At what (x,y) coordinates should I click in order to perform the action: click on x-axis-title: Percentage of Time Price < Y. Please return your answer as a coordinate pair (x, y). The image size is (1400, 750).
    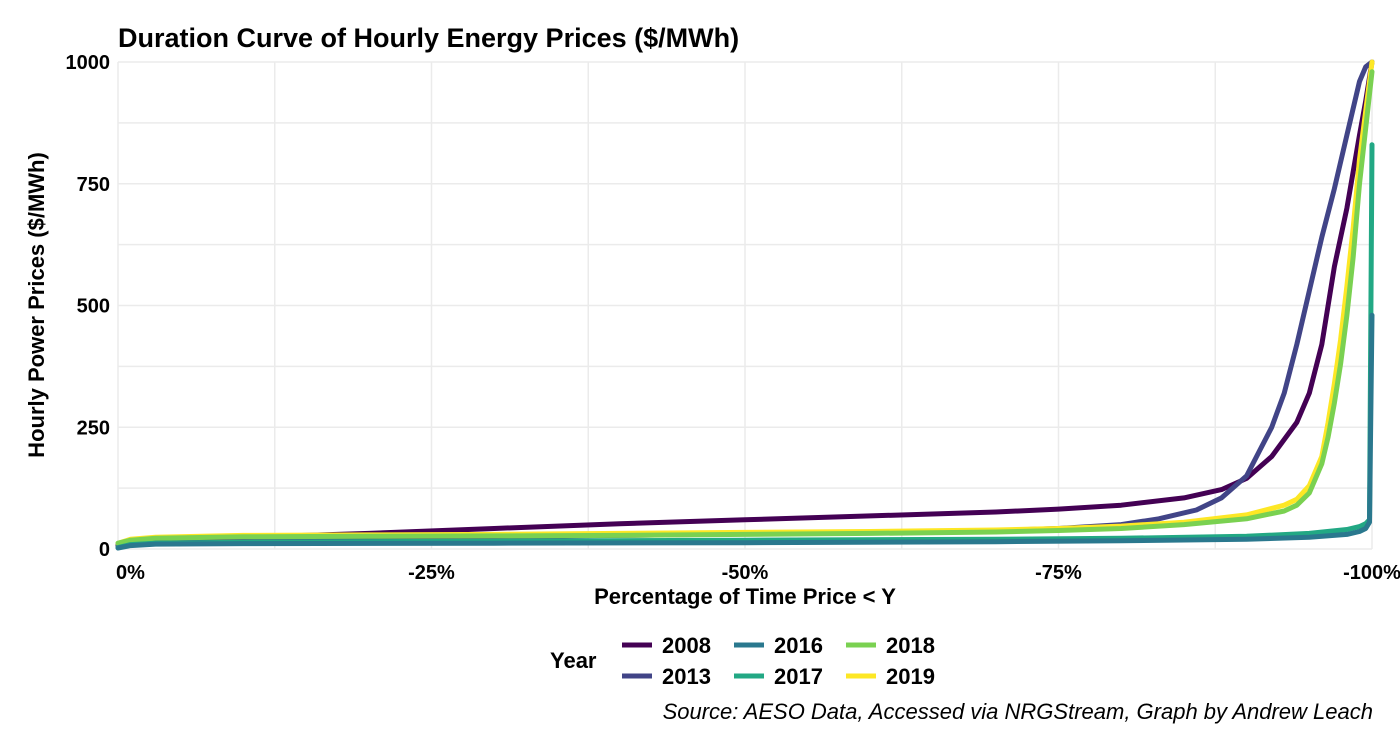
    Looking at the image, I should click on (745, 596).